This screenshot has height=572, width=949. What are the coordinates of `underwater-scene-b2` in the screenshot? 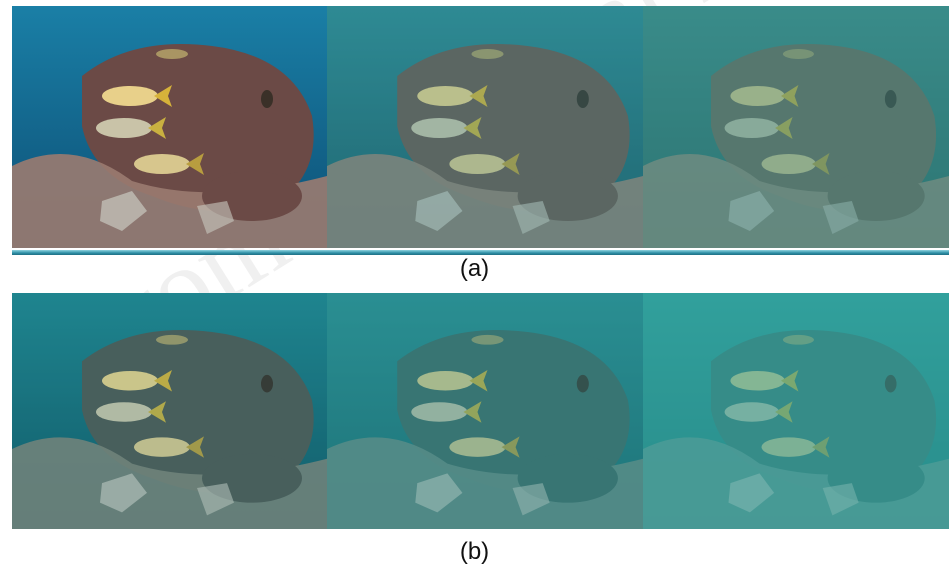 It's located at (485, 411).